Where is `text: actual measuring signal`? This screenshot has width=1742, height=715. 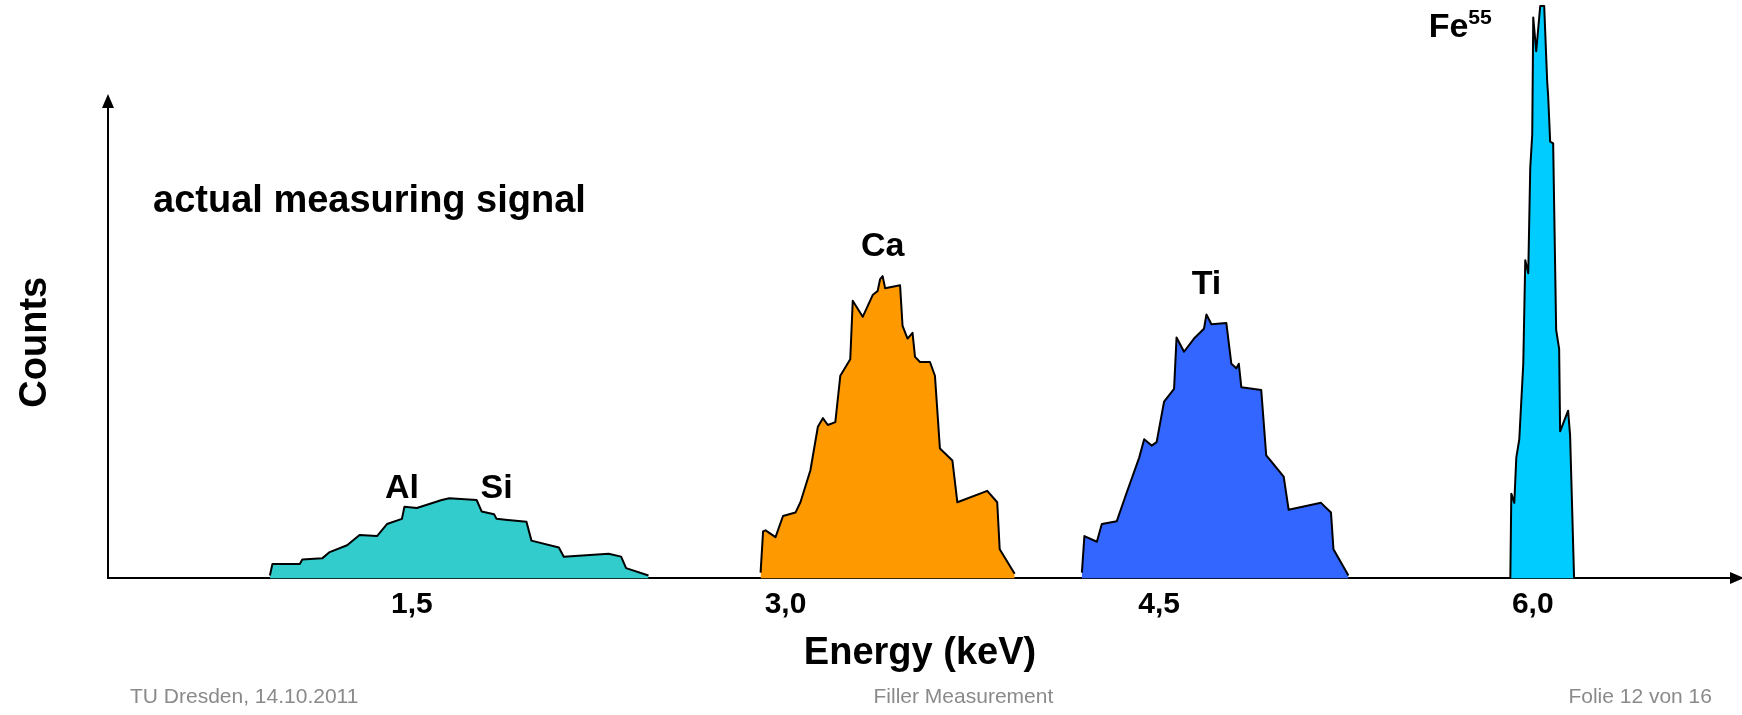
text: actual measuring signal is located at coordinates (369, 199).